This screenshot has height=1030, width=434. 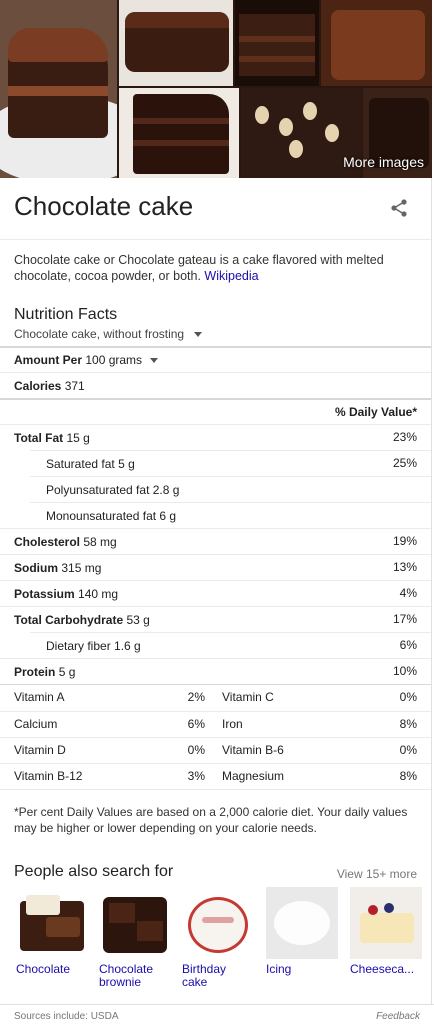 I want to click on related-search-item: Chocolate brownie, so click(x=135, y=938).